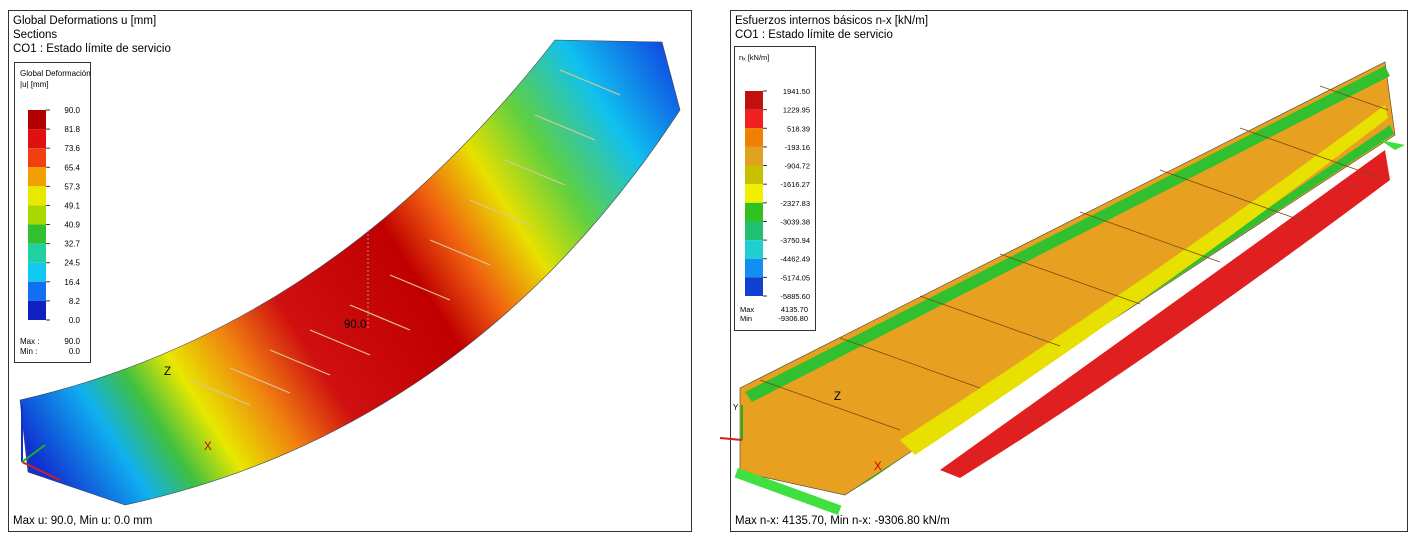 The height and width of the screenshot is (545, 1415). What do you see at coordinates (75, 320) in the screenshot?
I see `legend-label: 0.0` at bounding box center [75, 320].